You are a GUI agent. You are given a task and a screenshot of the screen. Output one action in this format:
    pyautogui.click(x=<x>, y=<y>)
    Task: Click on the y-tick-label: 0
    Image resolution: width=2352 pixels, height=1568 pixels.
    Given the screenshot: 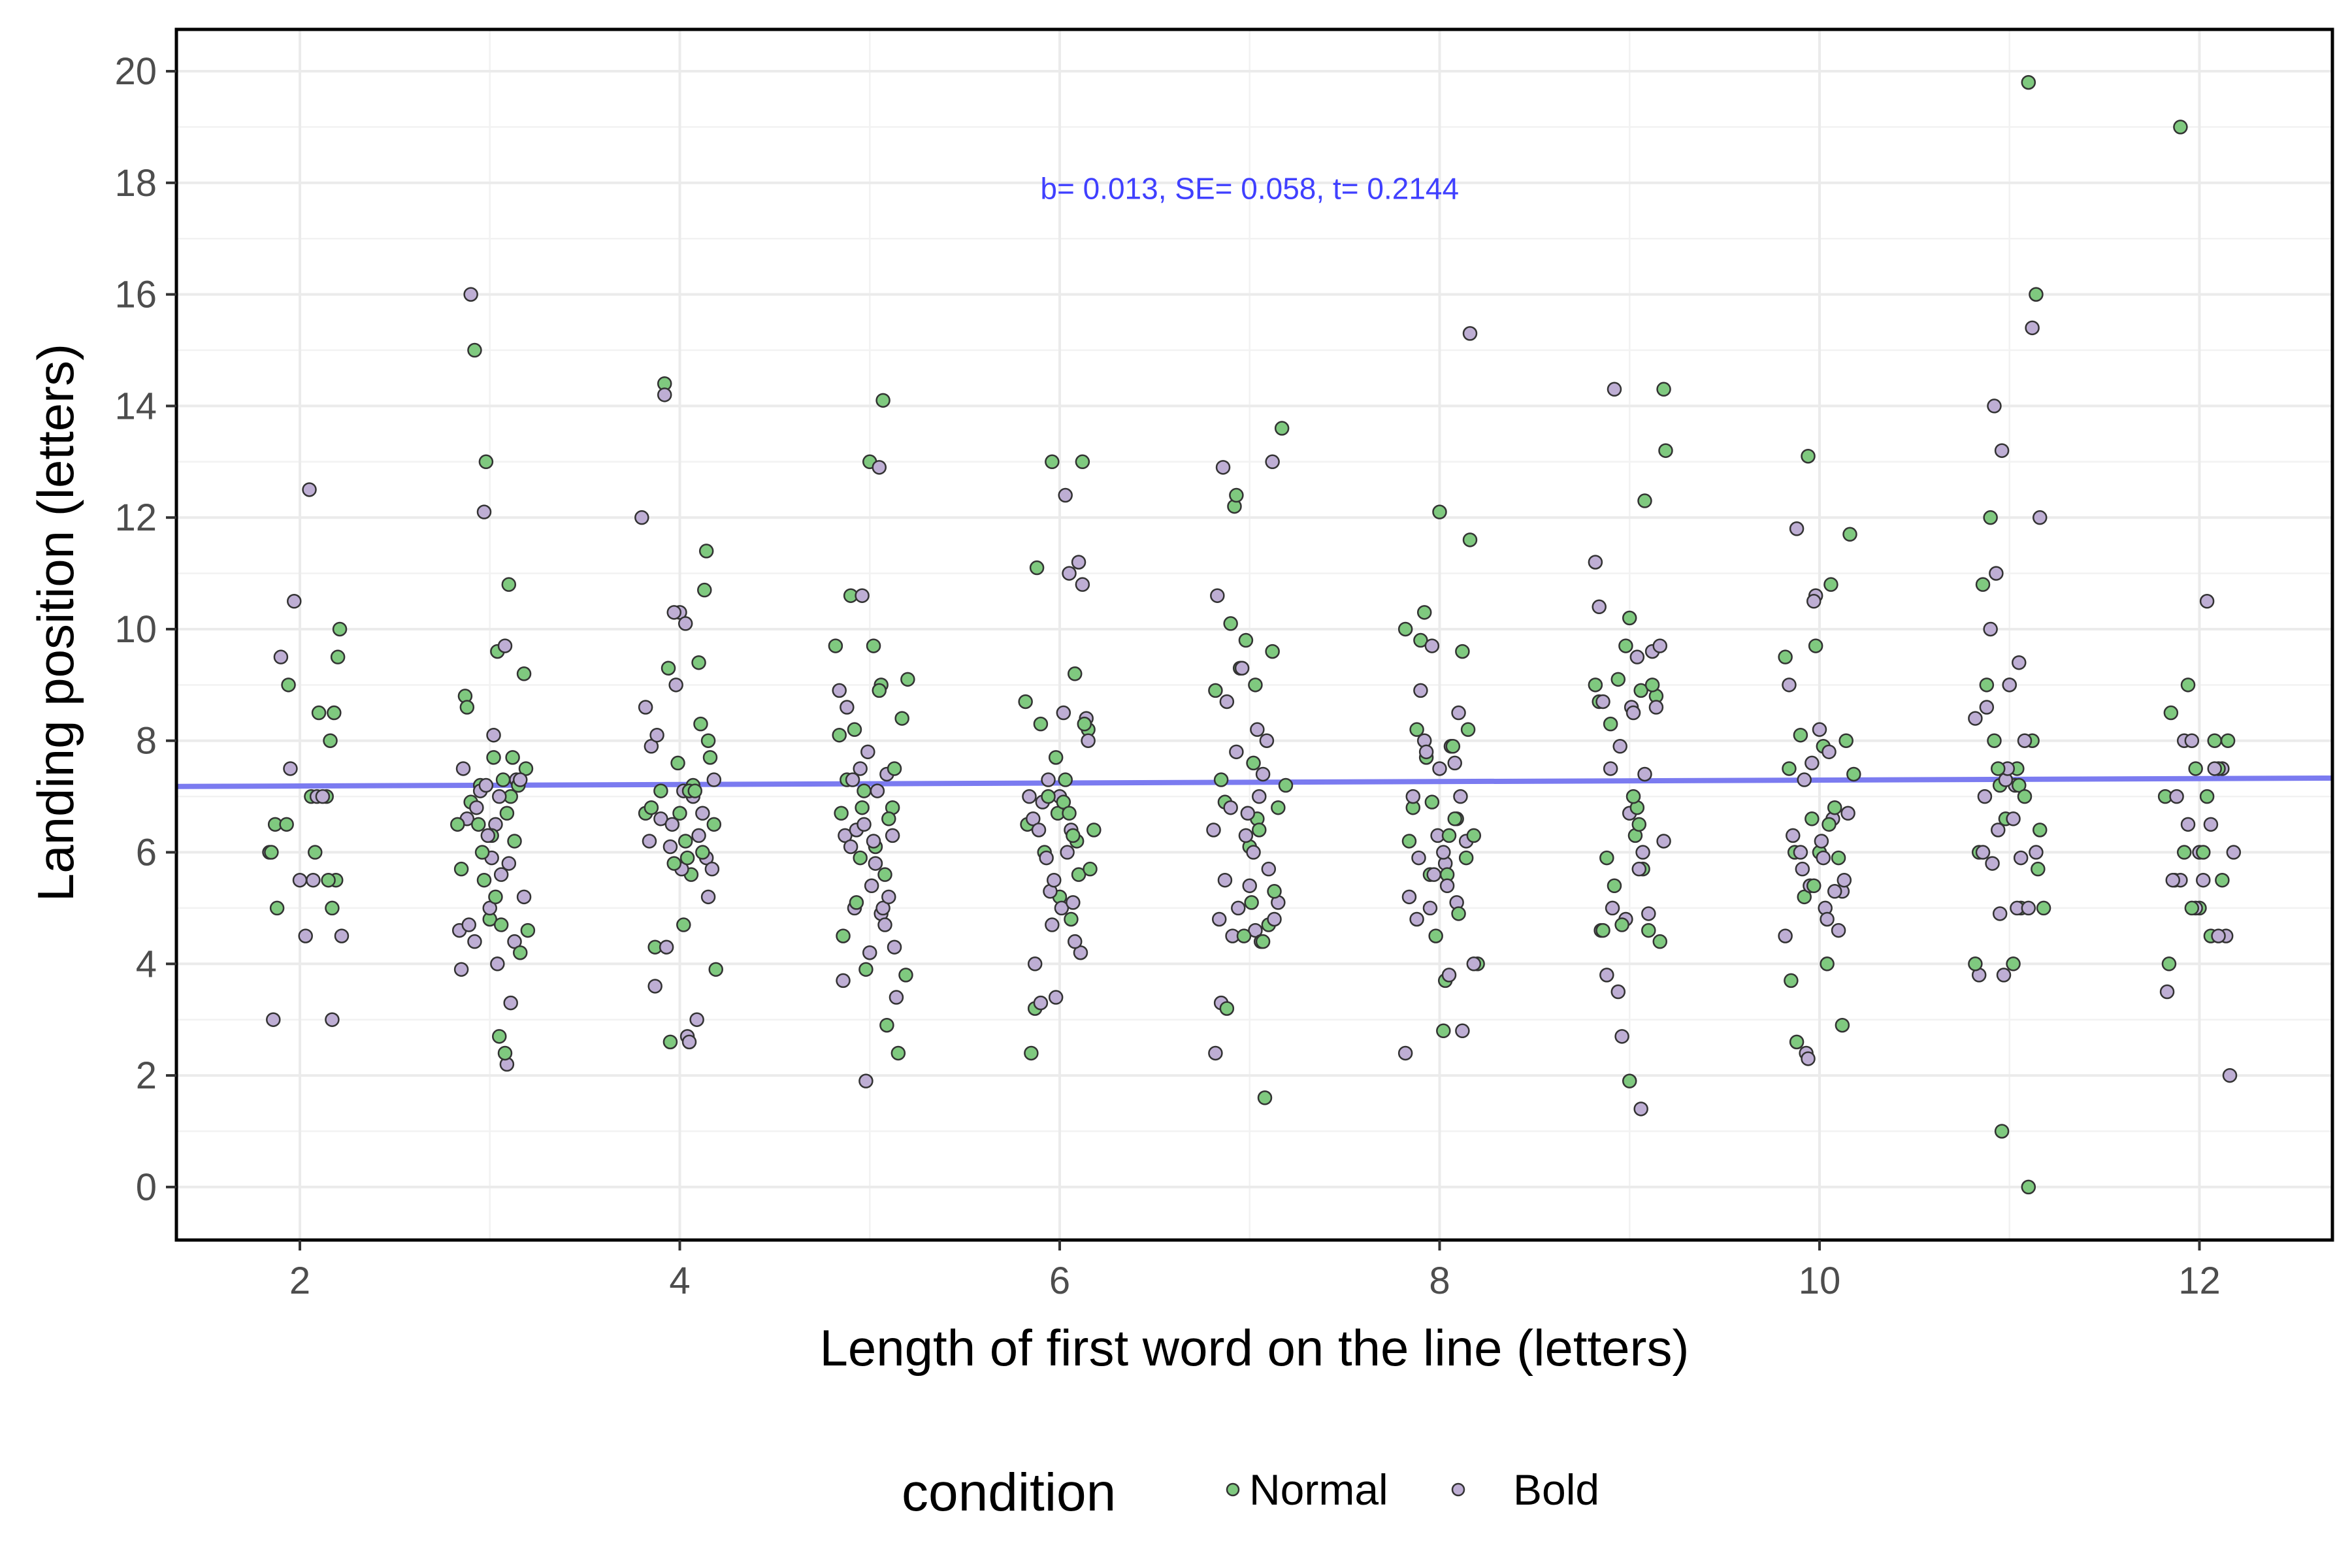 What is the action you would take?
    pyautogui.click(x=146, y=1187)
    